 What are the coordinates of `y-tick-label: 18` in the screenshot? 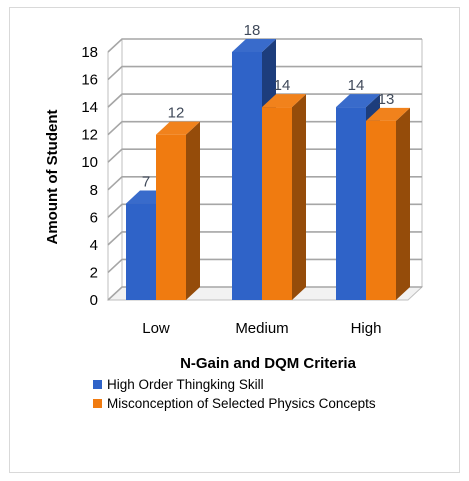 It's located at (89, 52).